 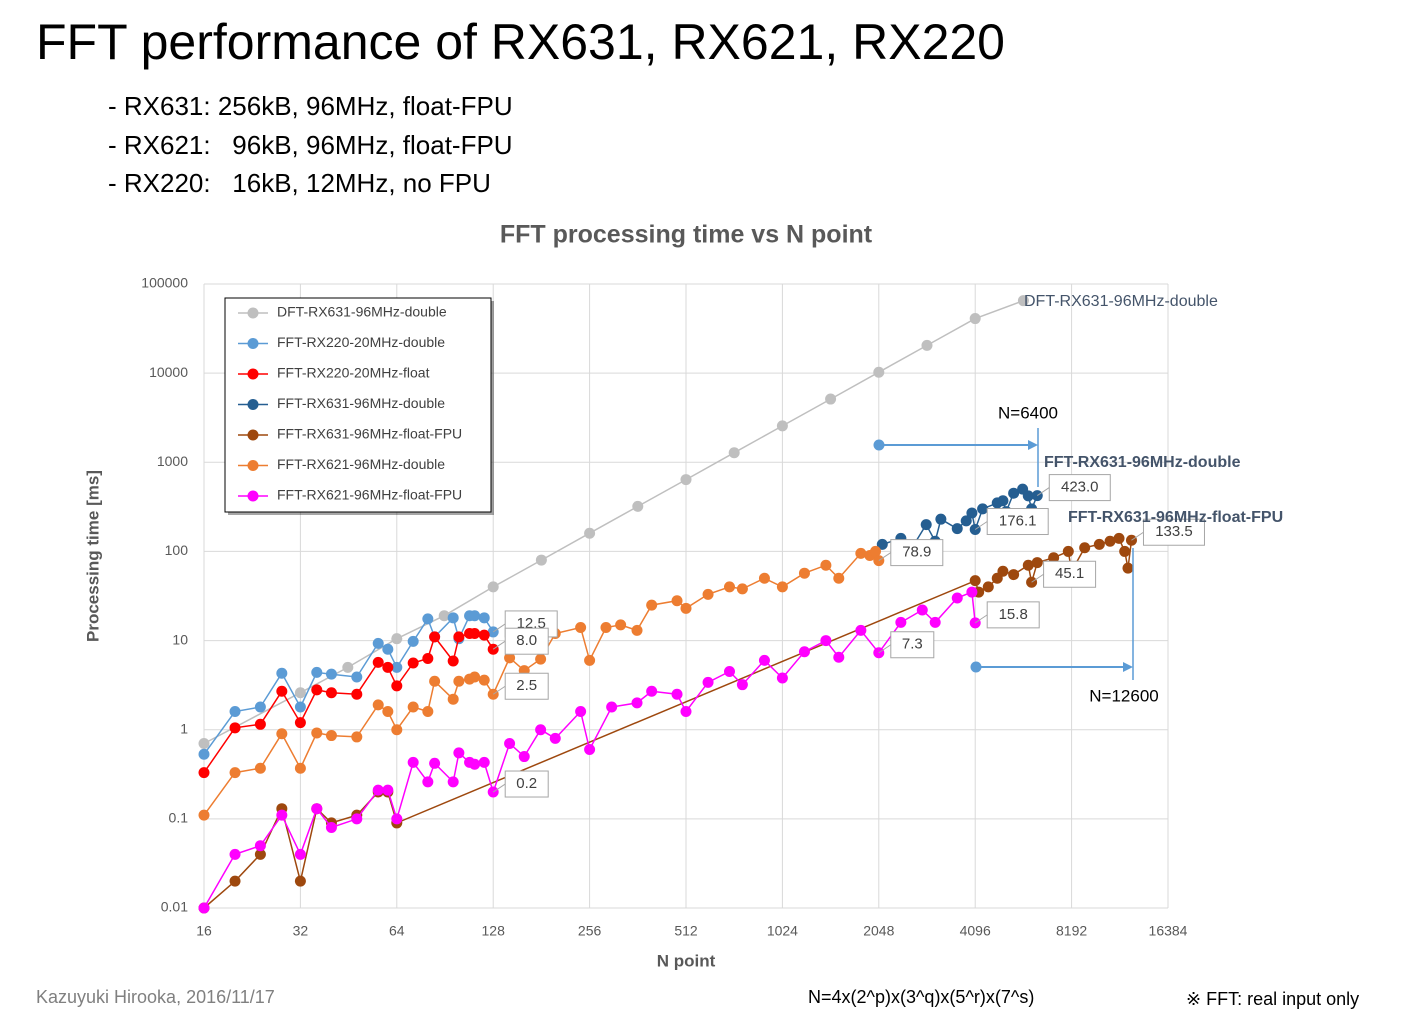 What do you see at coordinates (782, 931) in the screenshot?
I see `x-tick-label: 1024` at bounding box center [782, 931].